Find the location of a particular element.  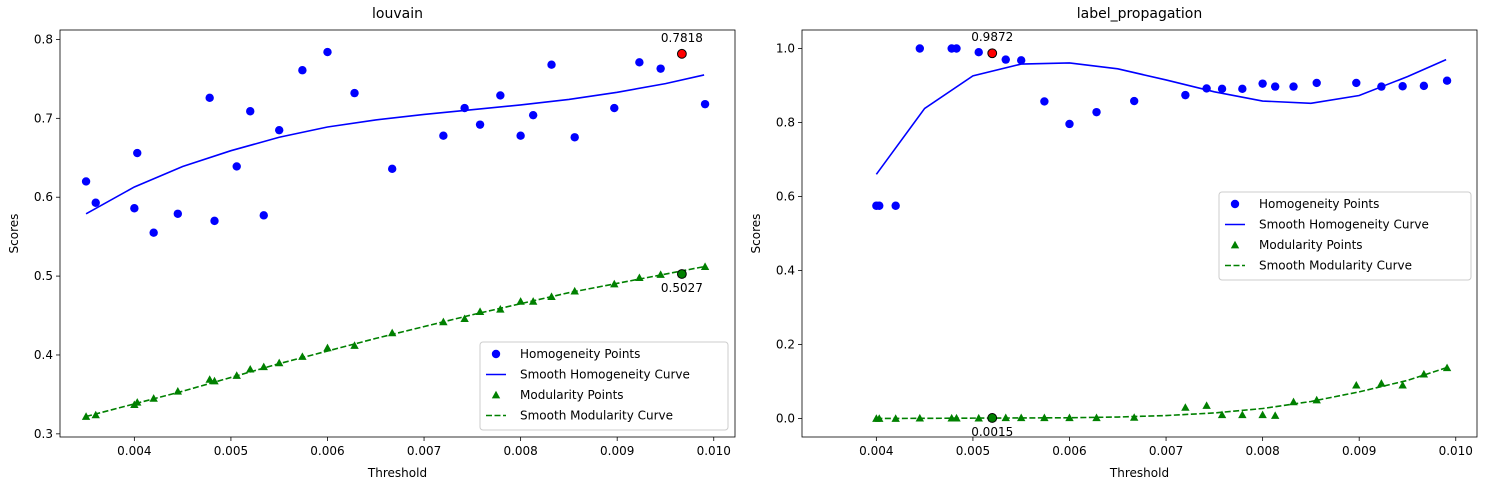

series-smooth-modularity-curve is located at coordinates (1161, 393).